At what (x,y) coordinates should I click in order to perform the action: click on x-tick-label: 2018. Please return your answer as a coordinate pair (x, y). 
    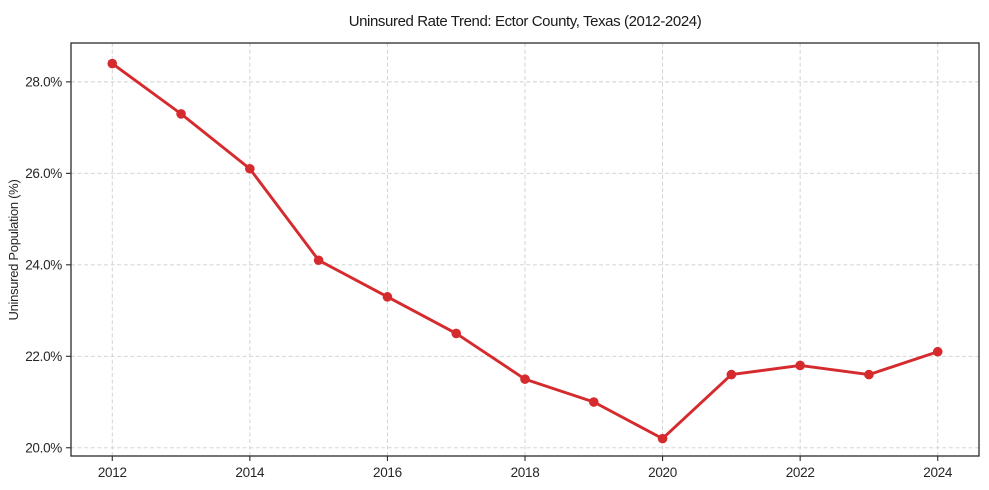
    Looking at the image, I should click on (525, 472).